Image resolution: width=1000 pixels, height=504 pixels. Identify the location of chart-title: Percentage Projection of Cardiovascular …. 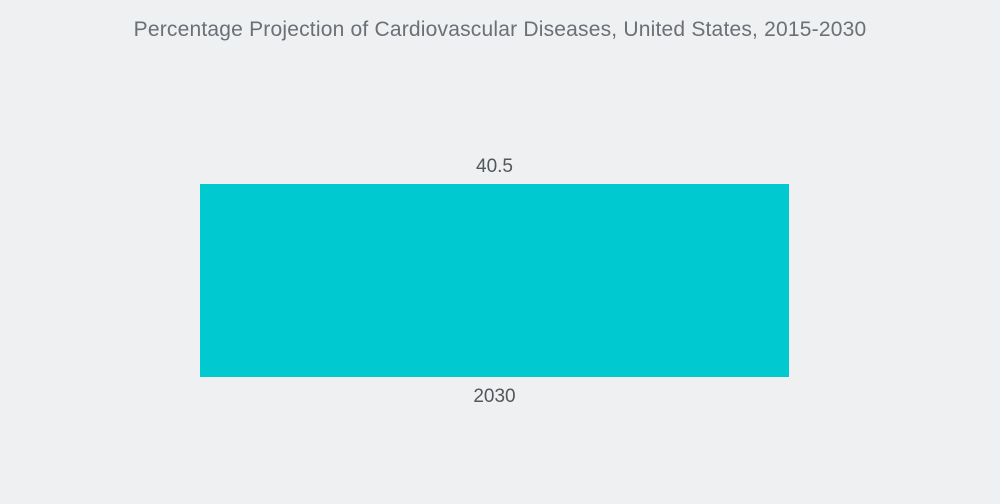
(500, 29).